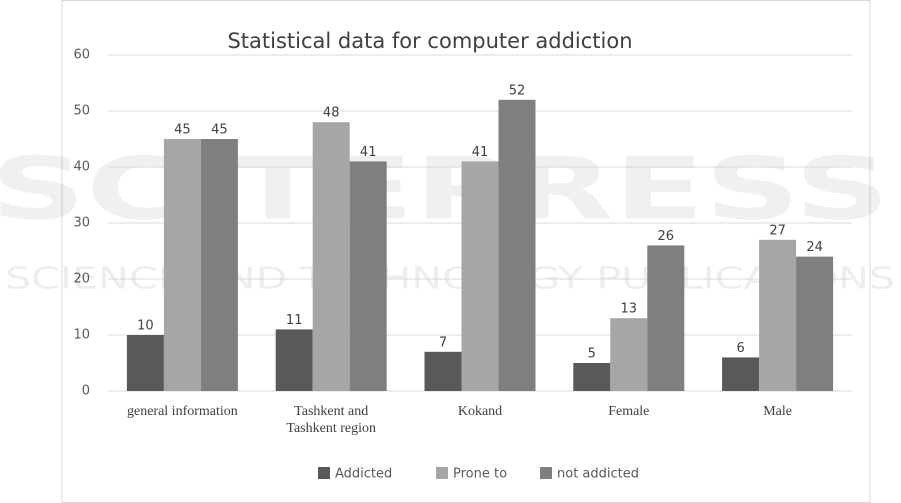 The height and width of the screenshot is (503, 901). I want to click on y-tick-label: 10, so click(81, 335).